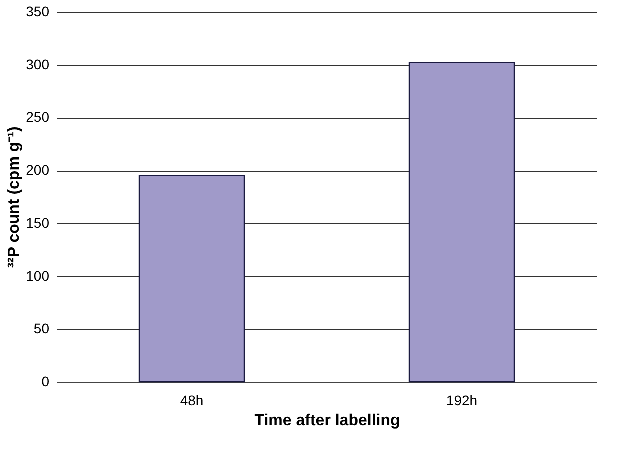  Describe the element at coordinates (38, 222) in the screenshot. I see `y-tick-label: 150` at that location.